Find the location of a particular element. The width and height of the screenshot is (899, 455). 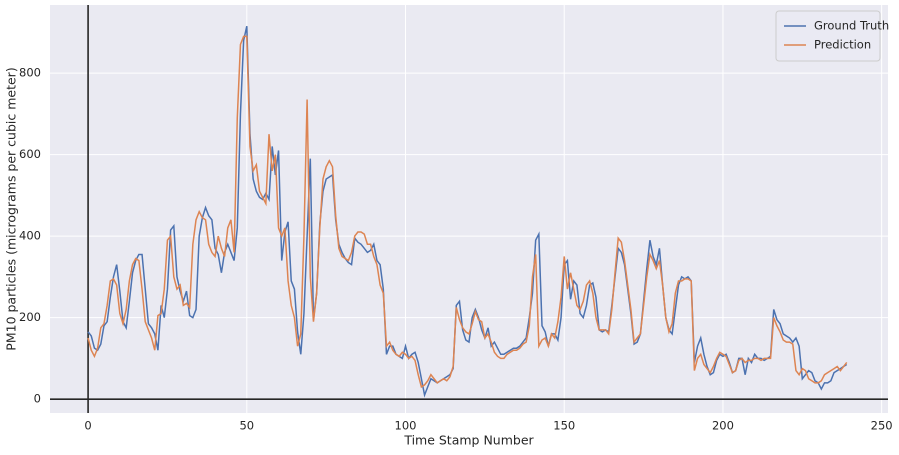

x-tick-label: 250 is located at coordinates (882, 426).